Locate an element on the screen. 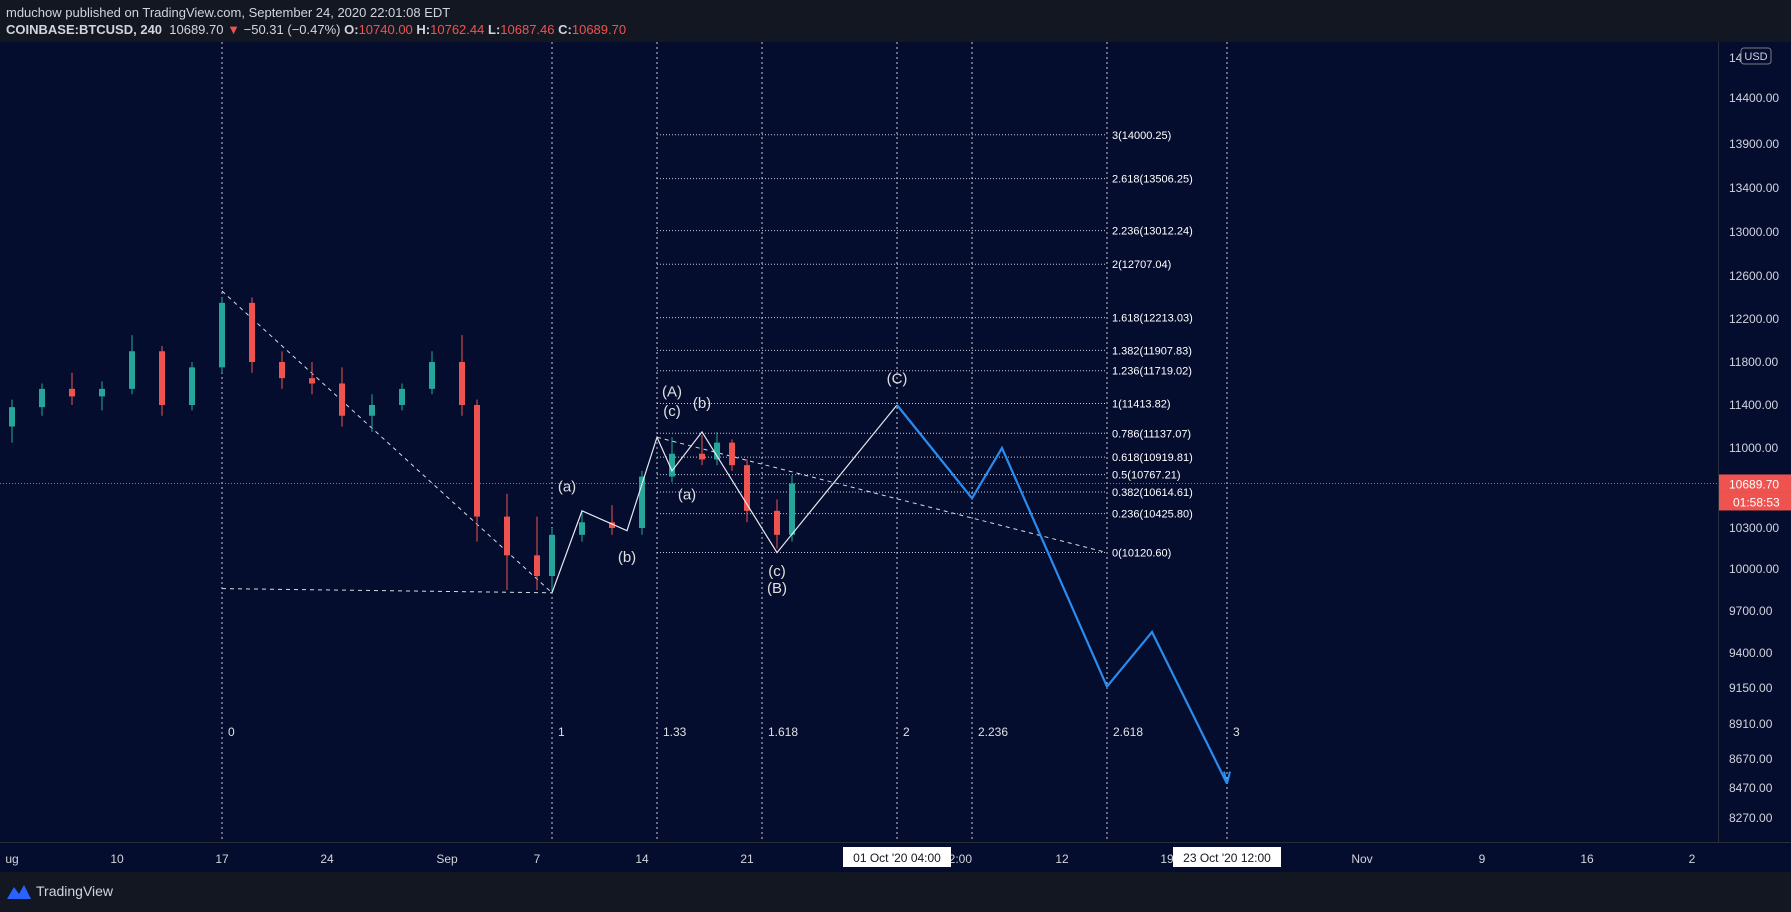  fib-level-label: 1(11413.82) is located at coordinates (1141, 405).